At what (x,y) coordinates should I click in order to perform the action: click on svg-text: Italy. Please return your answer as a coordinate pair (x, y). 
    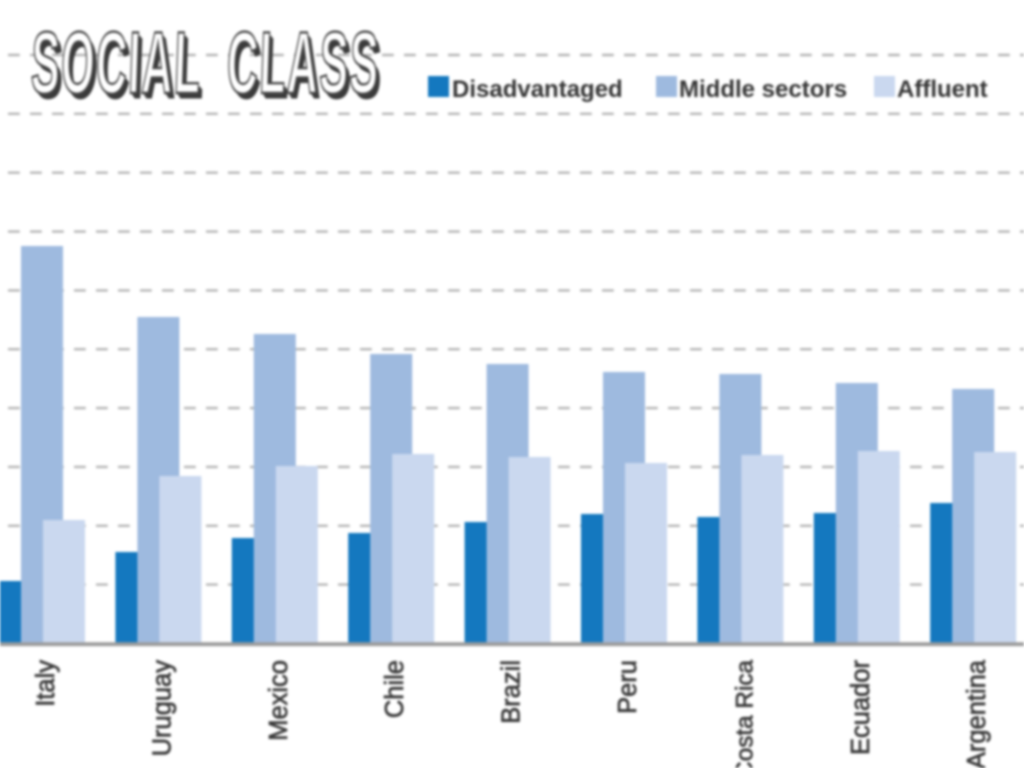
    Looking at the image, I should click on (46, 683).